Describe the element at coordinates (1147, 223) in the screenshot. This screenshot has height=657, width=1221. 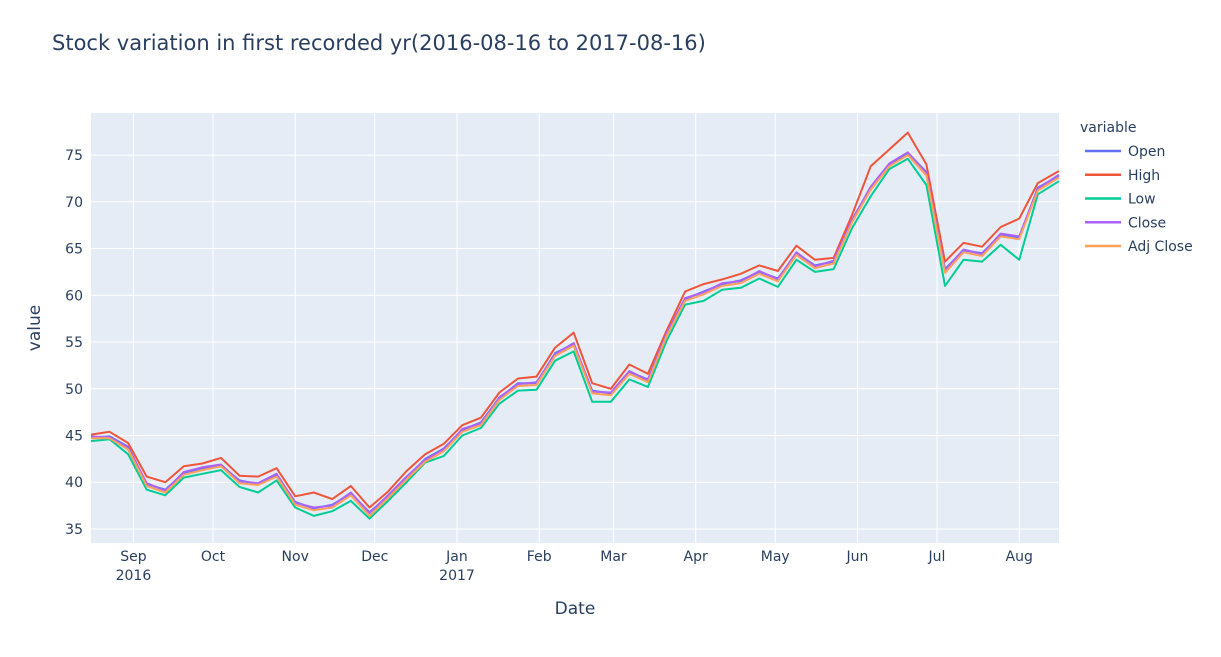
I see `legend-label: Close` at that location.